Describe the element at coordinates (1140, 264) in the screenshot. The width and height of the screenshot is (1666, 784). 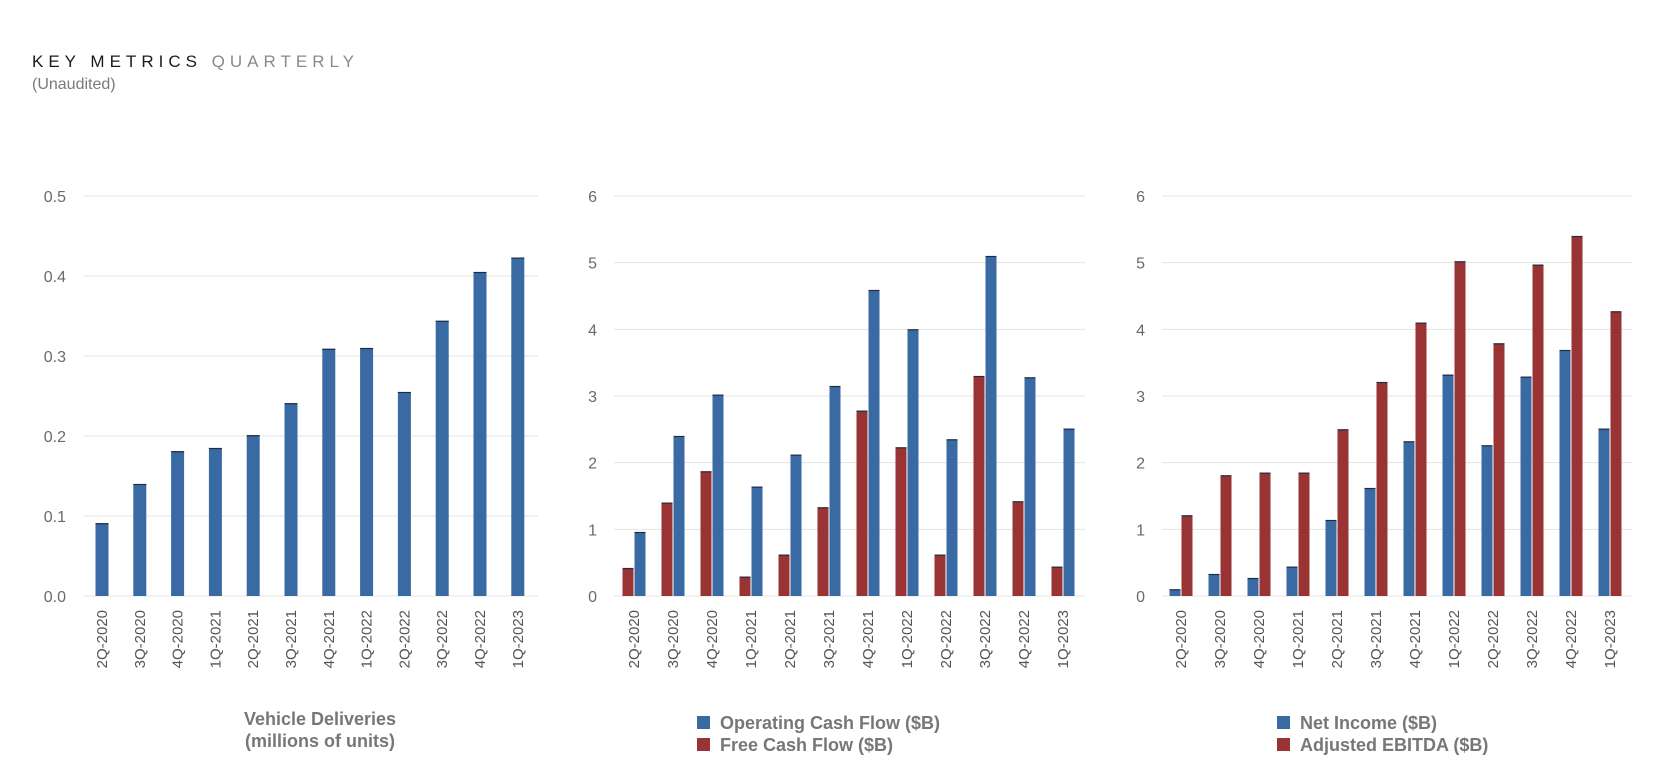
I see `y-tick-label: 5` at that location.